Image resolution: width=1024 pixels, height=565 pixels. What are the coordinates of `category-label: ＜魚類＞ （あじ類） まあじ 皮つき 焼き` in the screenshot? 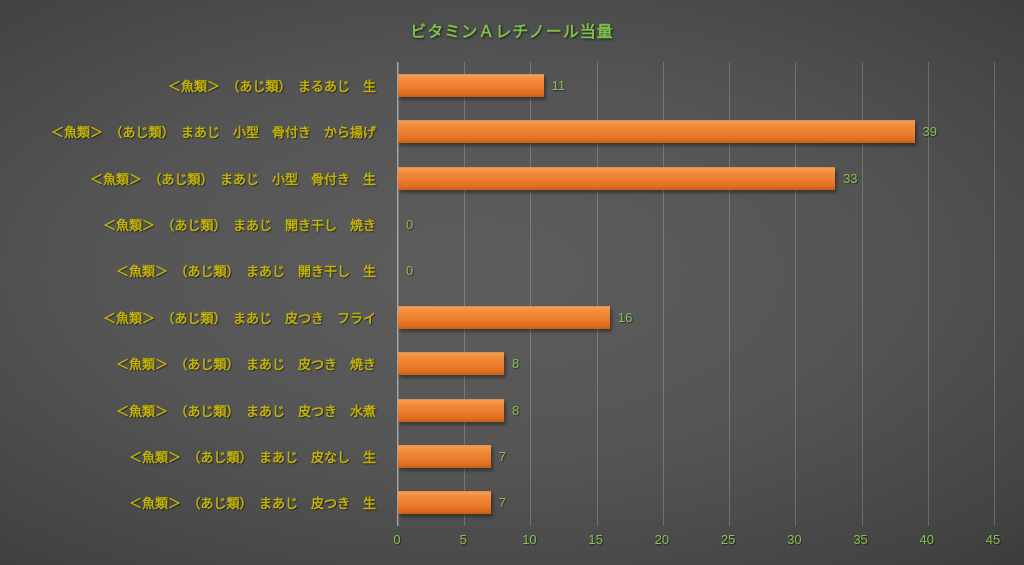 It's located at (245, 365).